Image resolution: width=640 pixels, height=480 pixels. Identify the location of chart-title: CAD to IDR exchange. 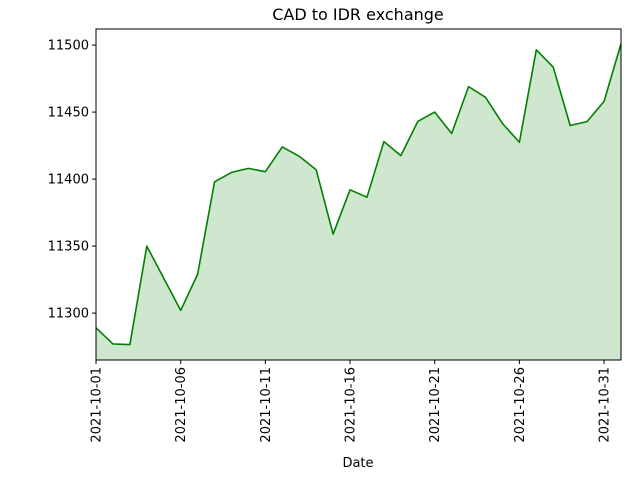
(358, 14).